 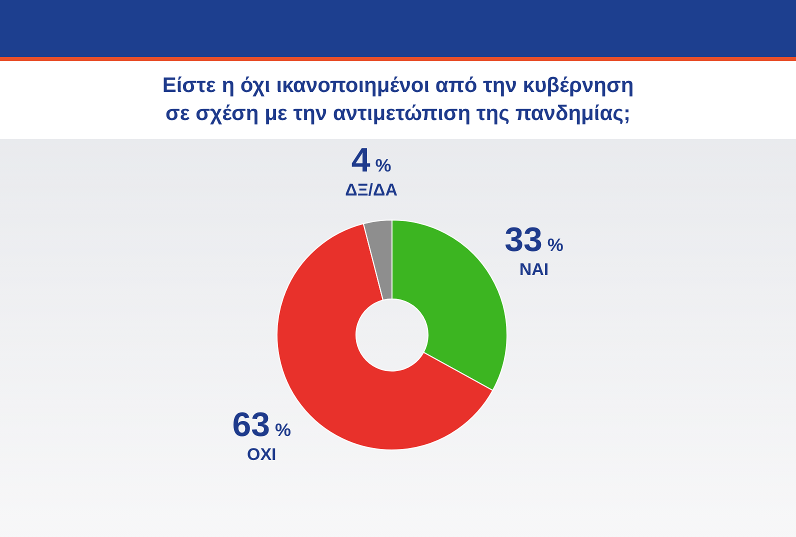 What do you see at coordinates (371, 190) in the screenshot?
I see `slice-label: ΔΞ/ΔΑ` at bounding box center [371, 190].